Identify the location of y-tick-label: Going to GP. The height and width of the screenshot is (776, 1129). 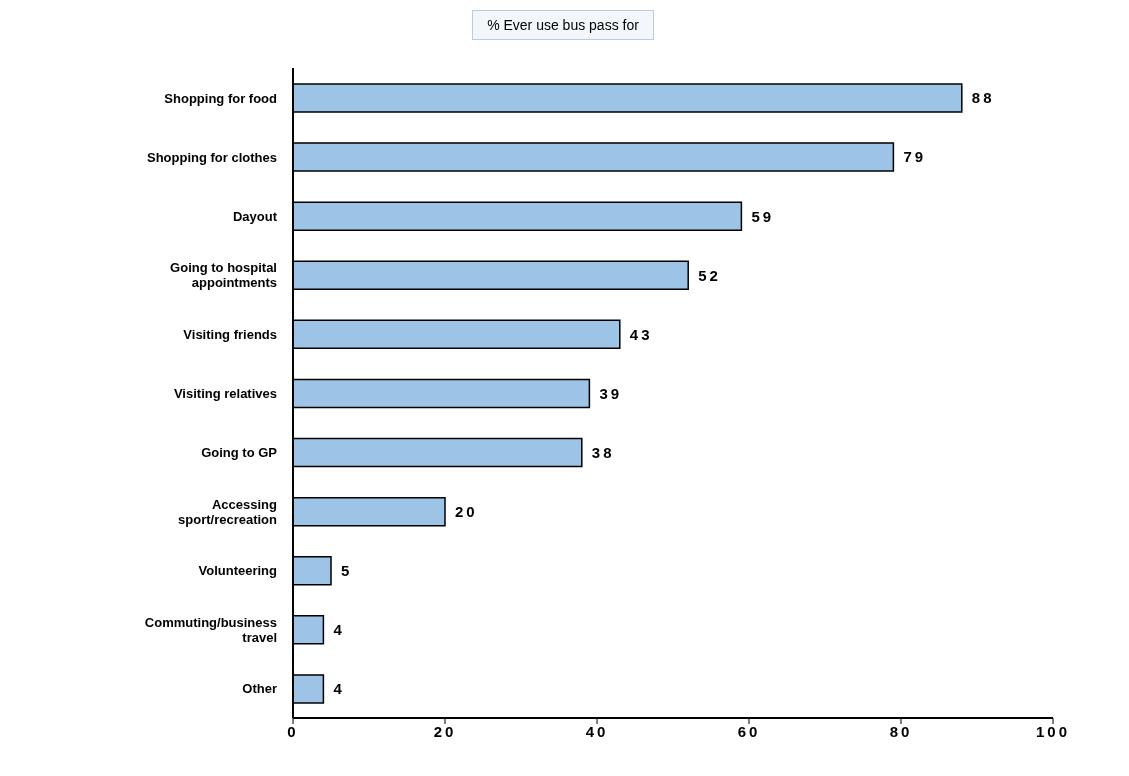
(239, 452).